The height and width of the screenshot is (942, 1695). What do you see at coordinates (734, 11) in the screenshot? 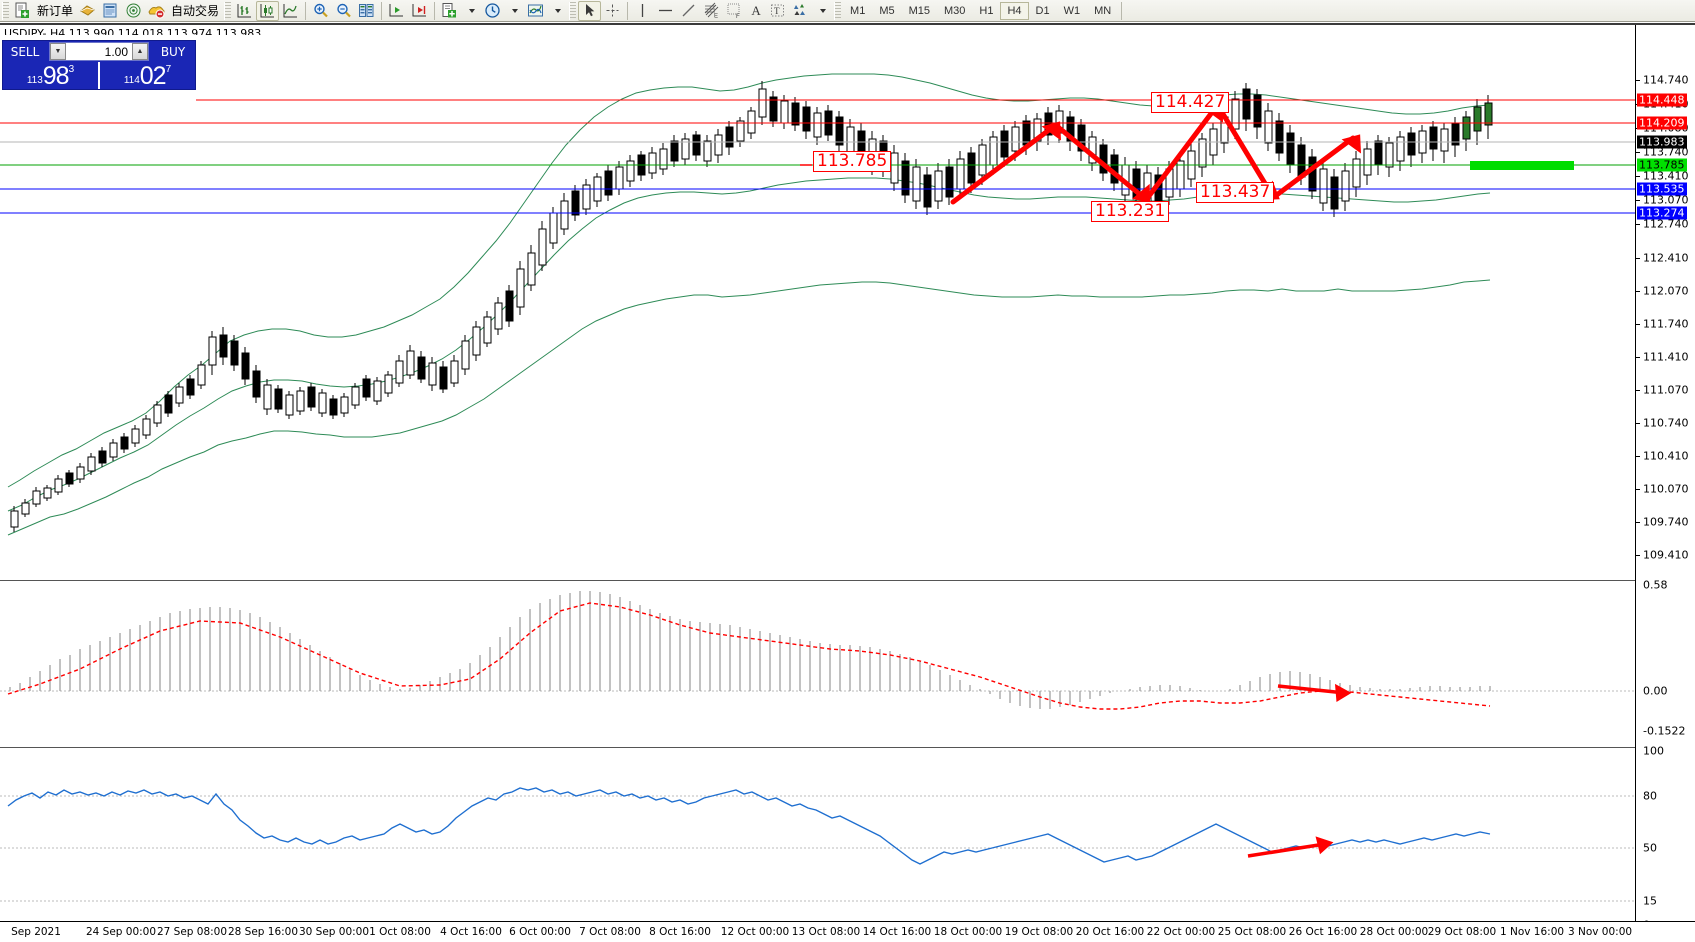
I see `shapes-grid-icon: F` at bounding box center [734, 11].